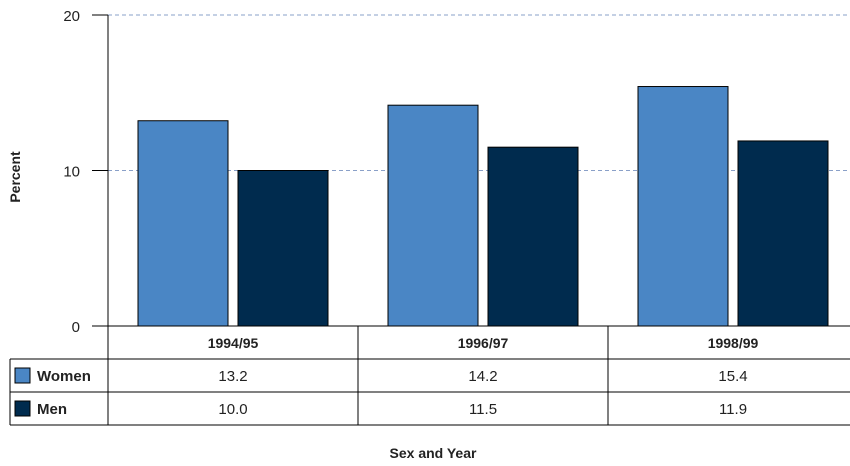  Describe the element at coordinates (733, 343) in the screenshot. I see `x-category-label: 1998/99` at that location.